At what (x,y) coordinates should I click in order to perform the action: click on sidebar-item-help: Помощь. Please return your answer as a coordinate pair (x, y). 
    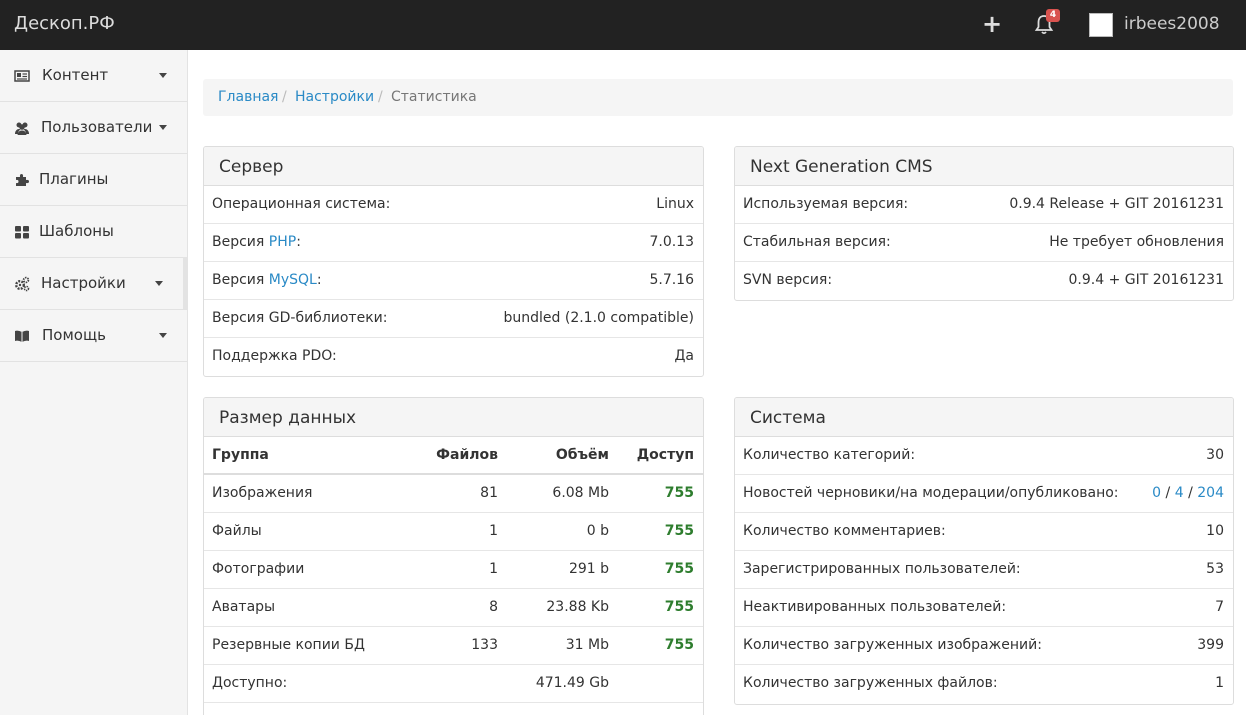
    Looking at the image, I should click on (93, 336).